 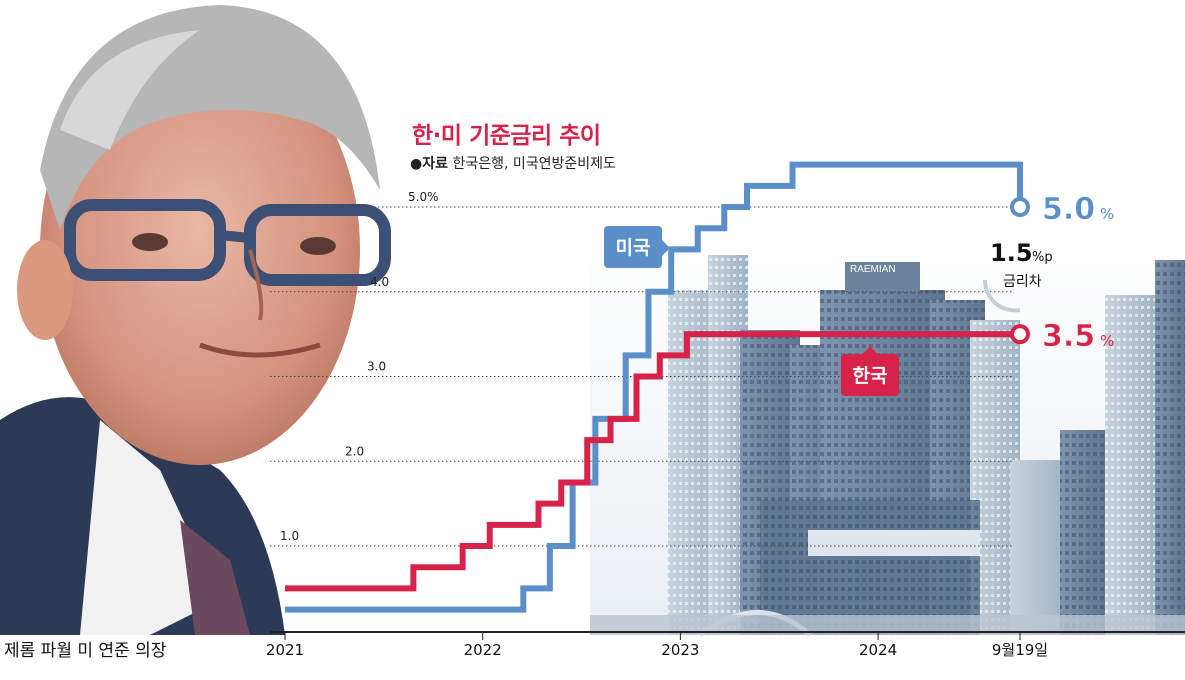 I want to click on gap-value: 1.5, so click(x=1011, y=253).